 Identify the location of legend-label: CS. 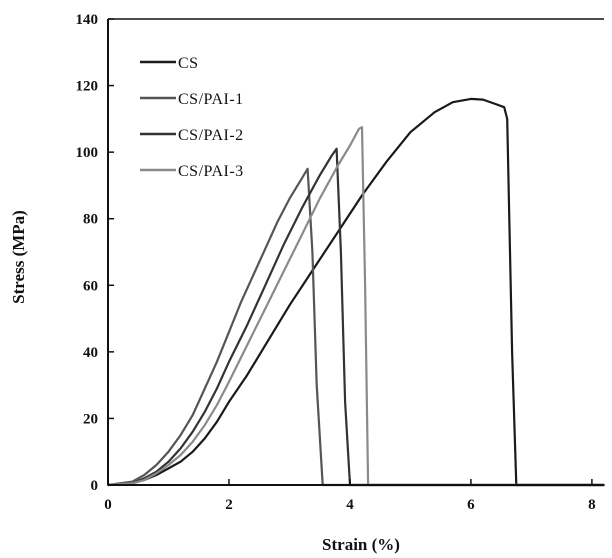
(188, 63).